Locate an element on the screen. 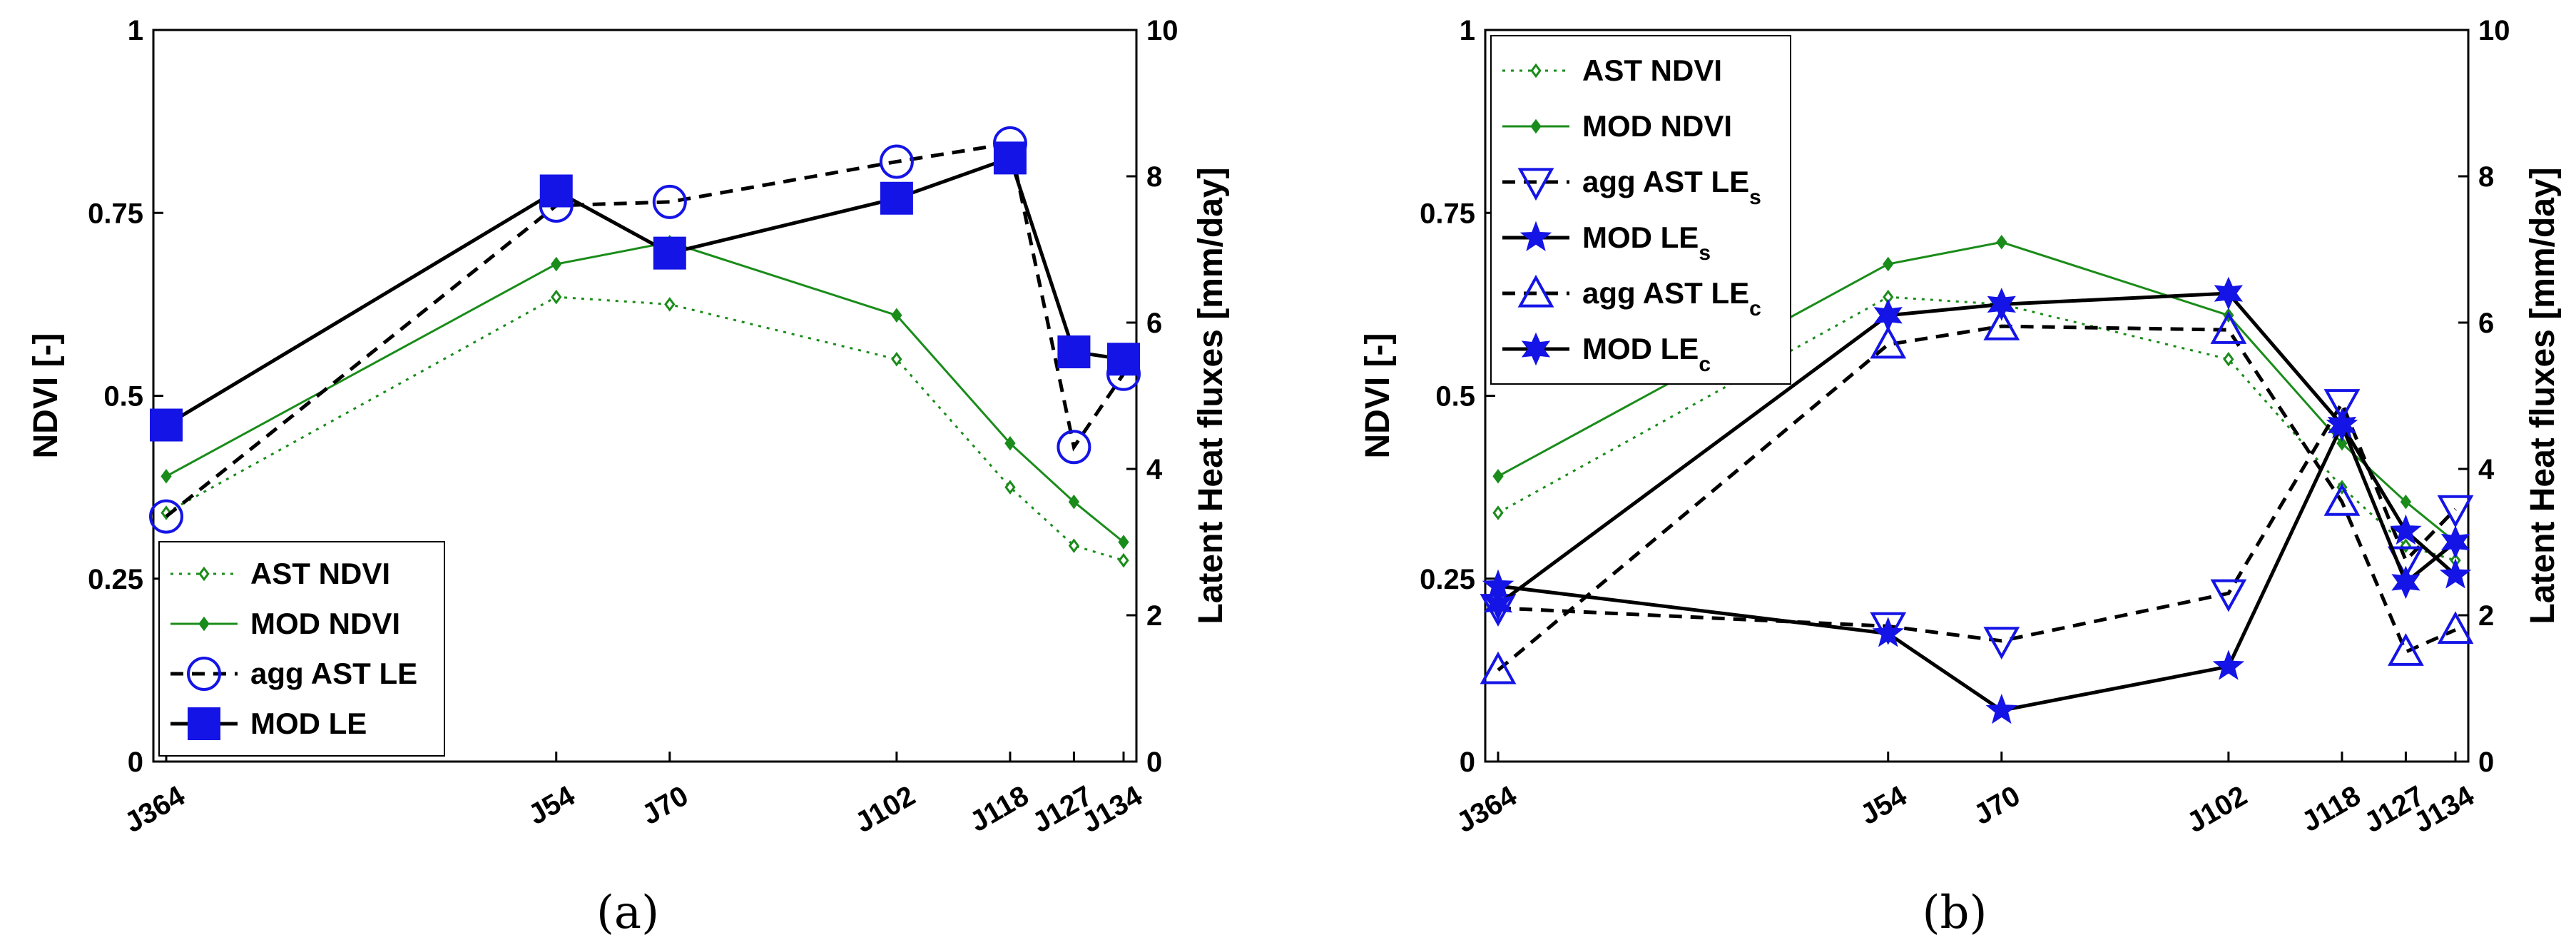  legend-box is located at coordinates (1640, 210).